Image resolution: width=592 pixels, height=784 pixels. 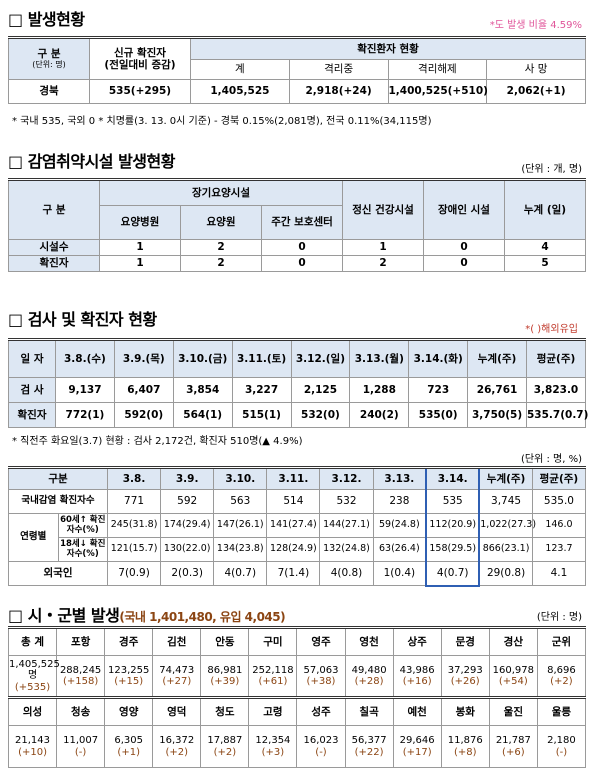 I want to click on section-title: □ 발생현황, so click(x=46, y=19).